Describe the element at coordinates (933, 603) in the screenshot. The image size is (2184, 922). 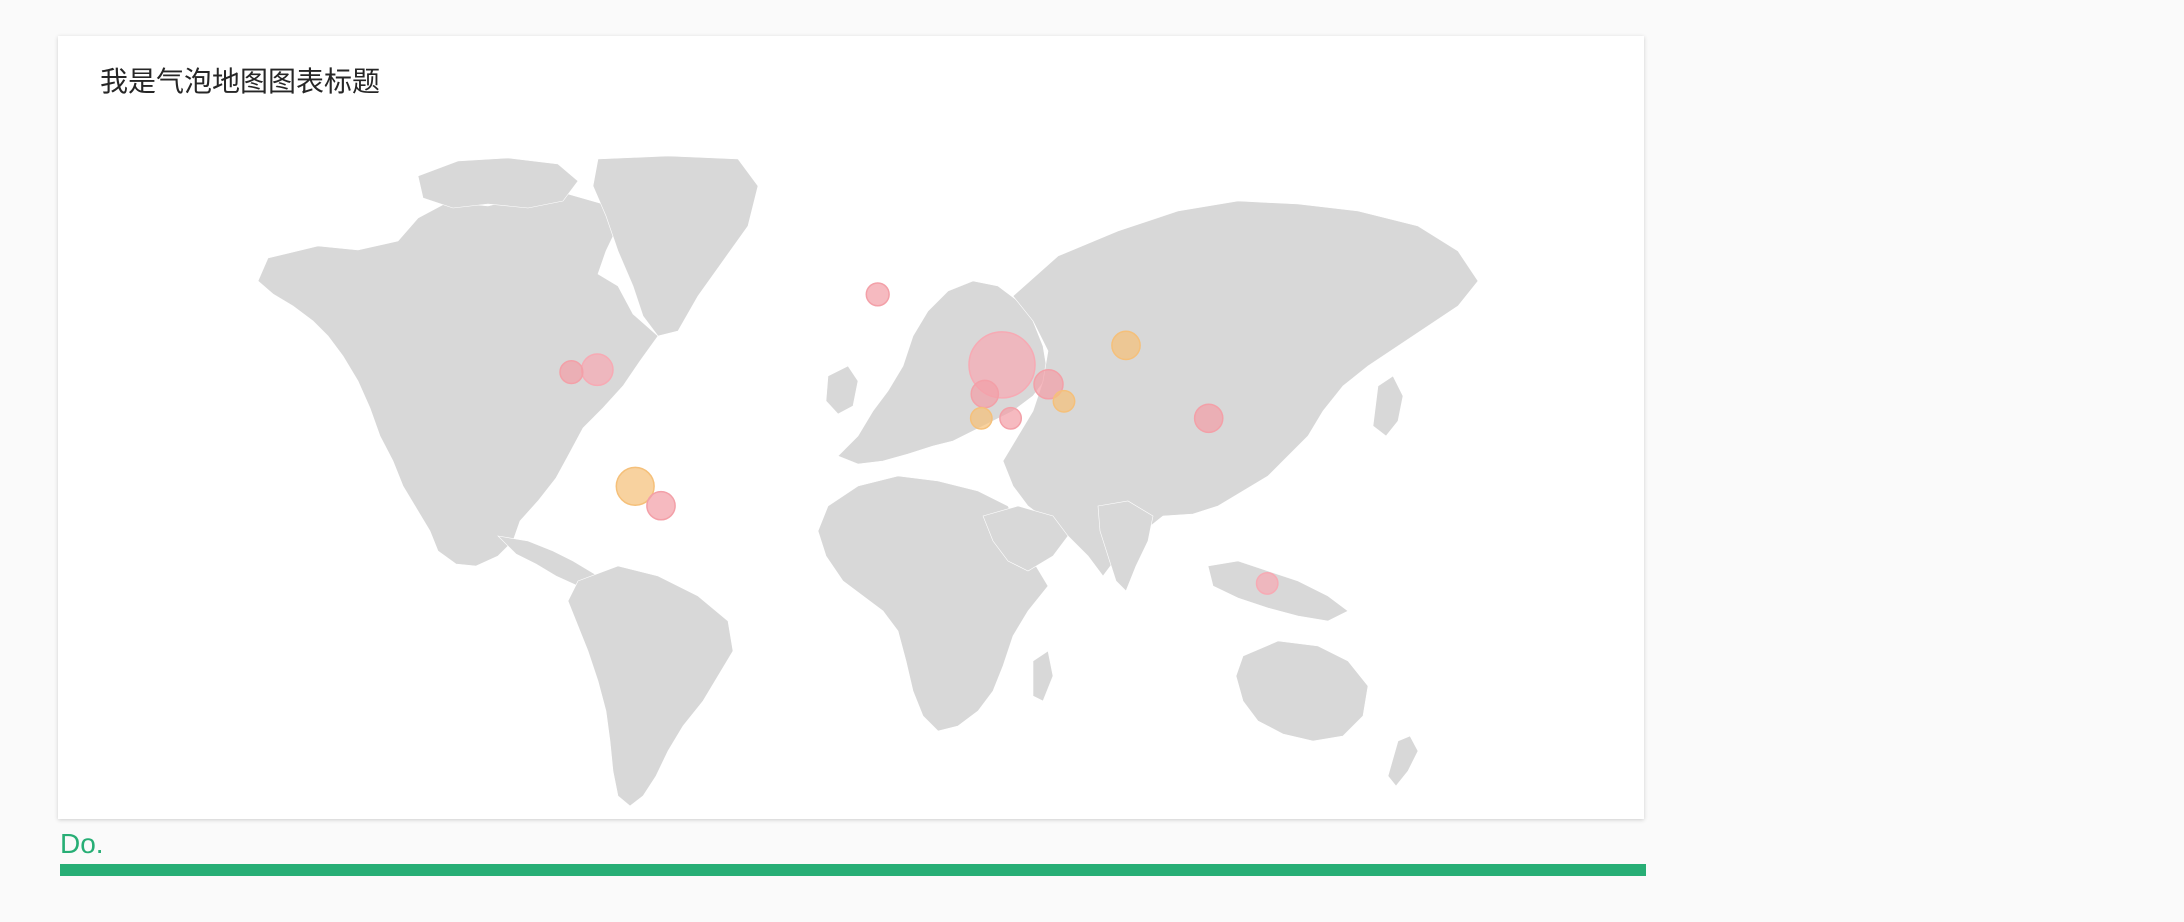
I see `land-africa` at that location.